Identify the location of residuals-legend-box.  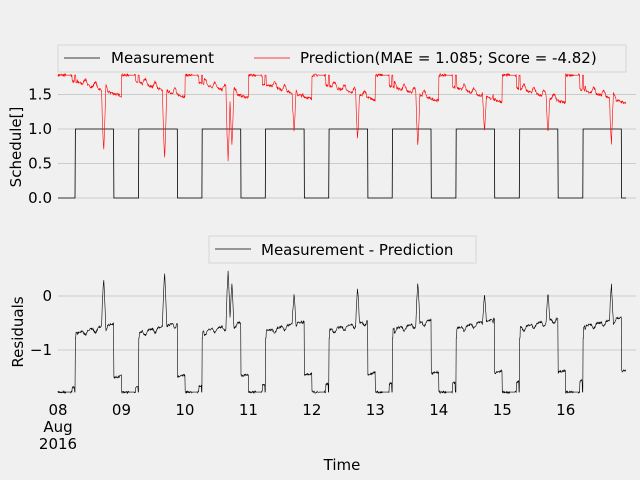
(342, 249).